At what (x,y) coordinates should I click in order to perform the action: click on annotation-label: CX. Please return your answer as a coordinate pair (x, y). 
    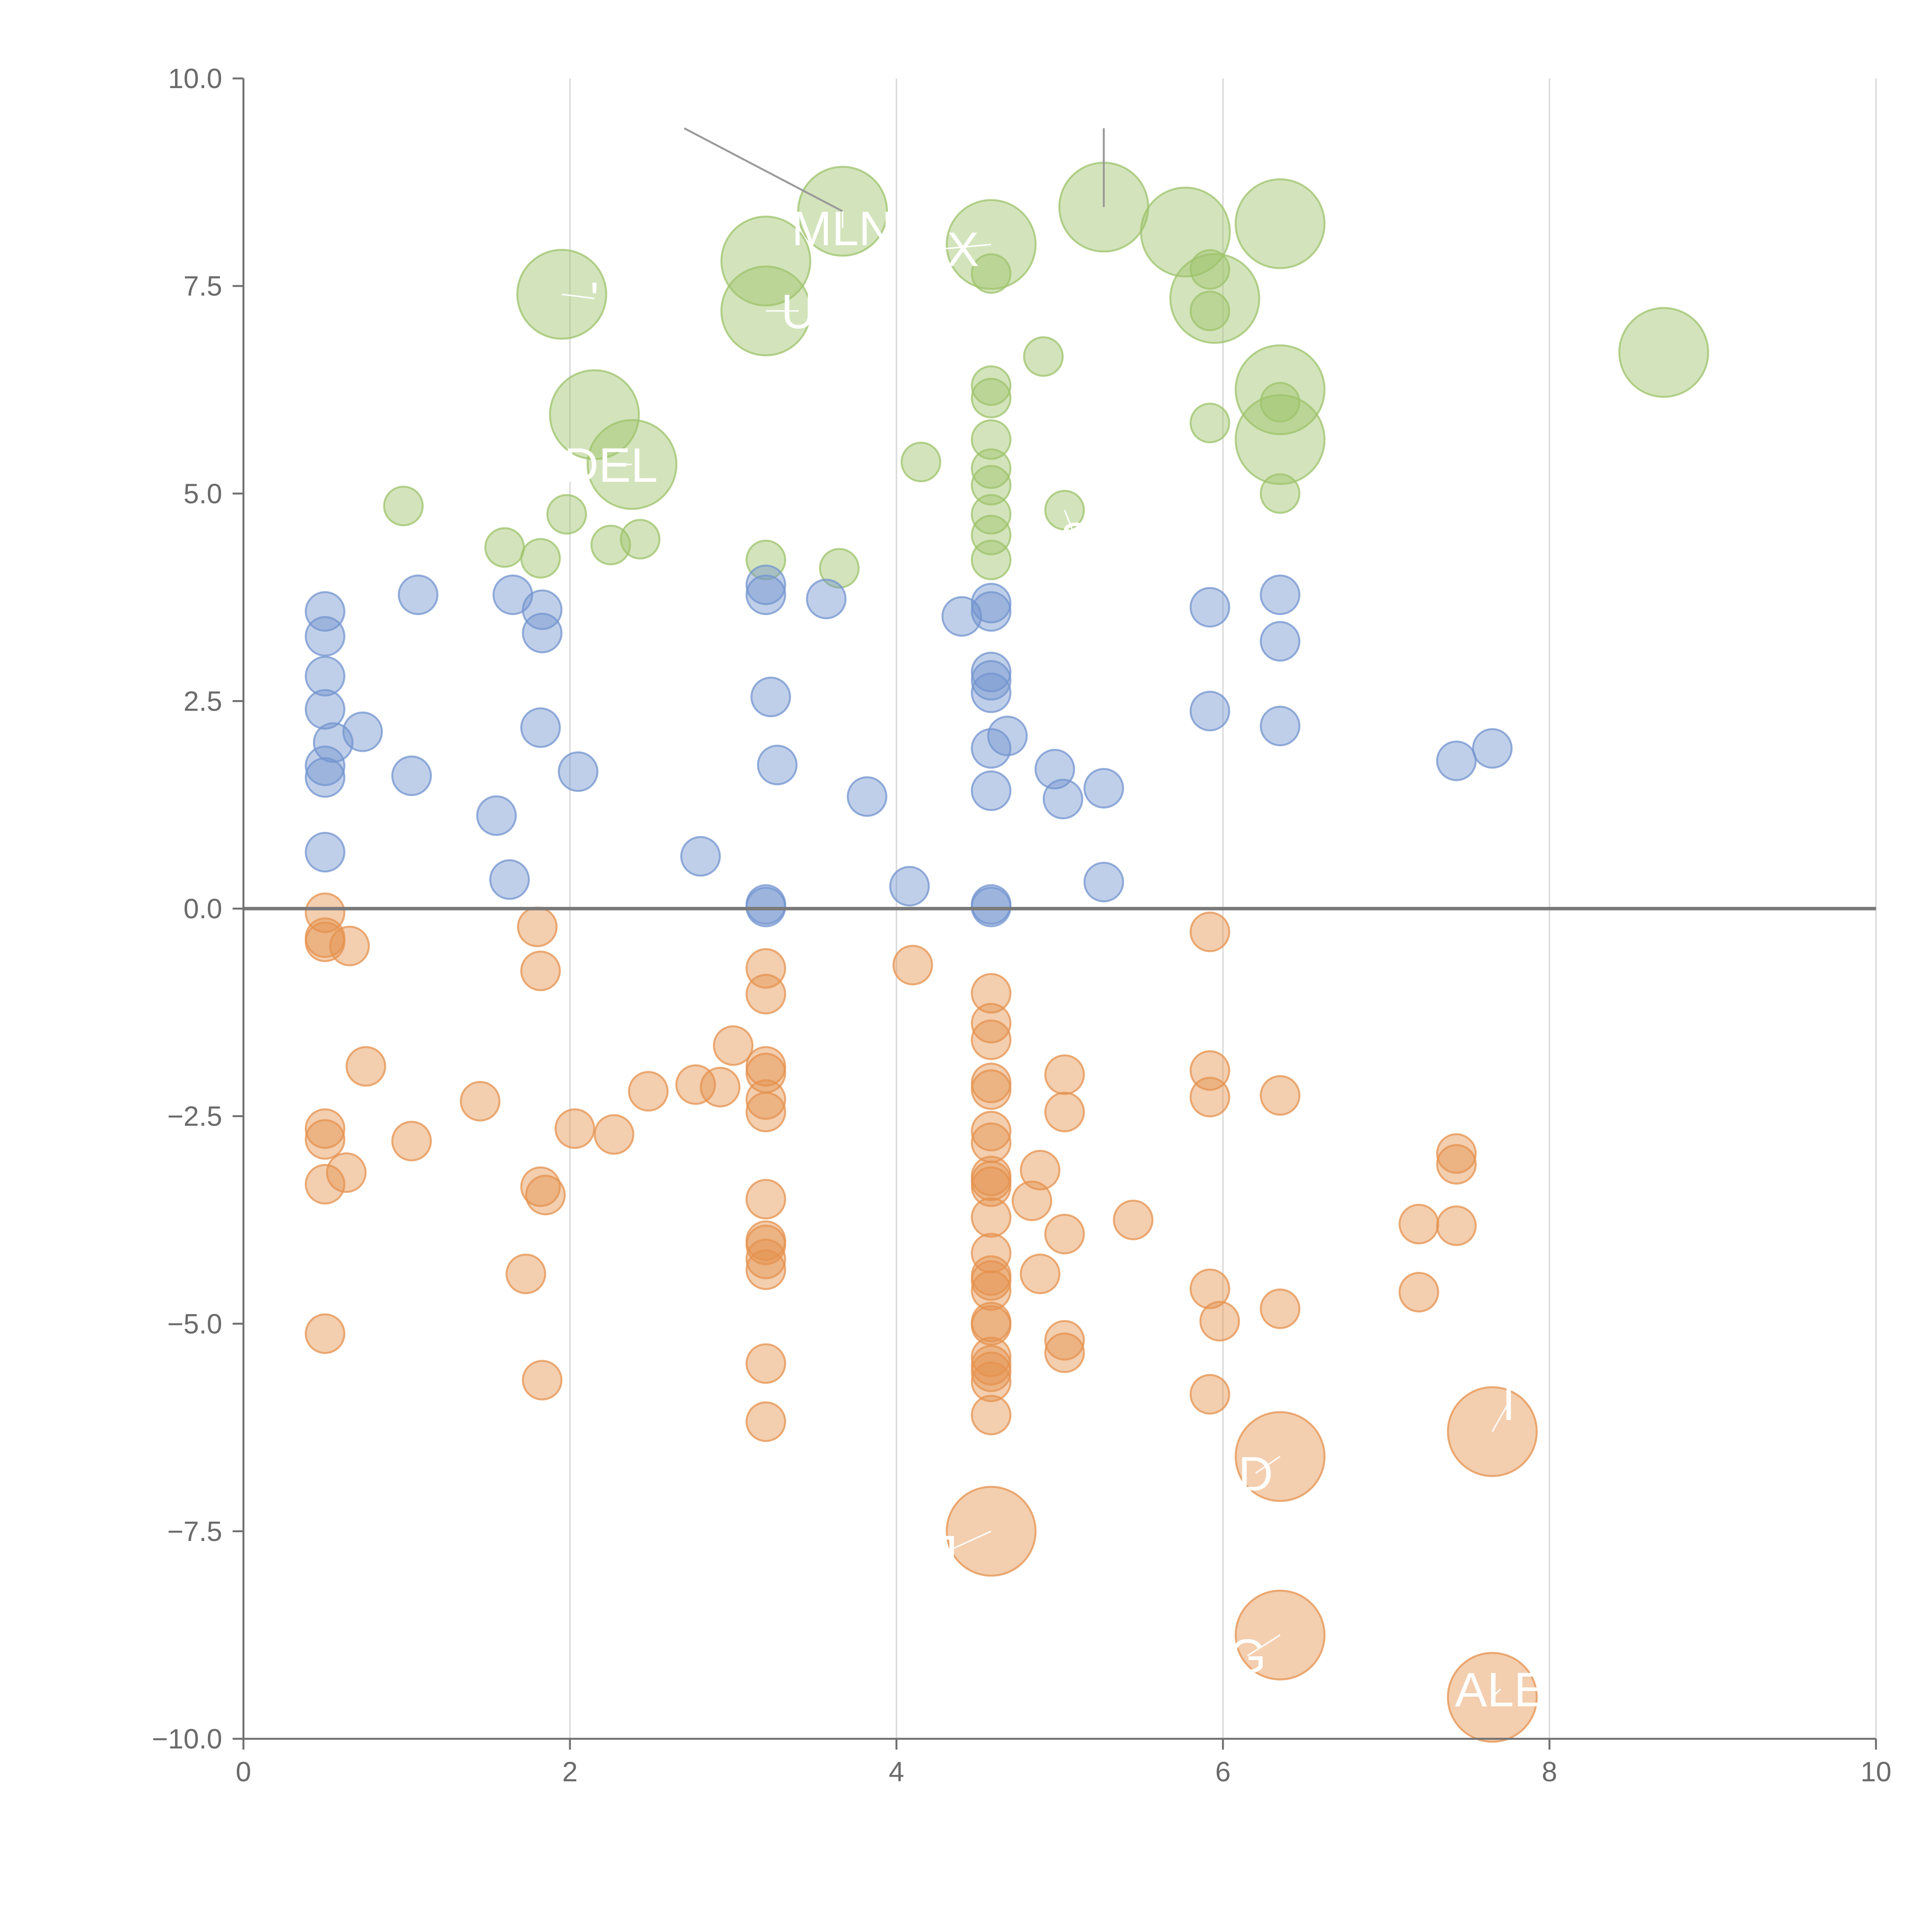
    Looking at the image, I should click on (946, 250).